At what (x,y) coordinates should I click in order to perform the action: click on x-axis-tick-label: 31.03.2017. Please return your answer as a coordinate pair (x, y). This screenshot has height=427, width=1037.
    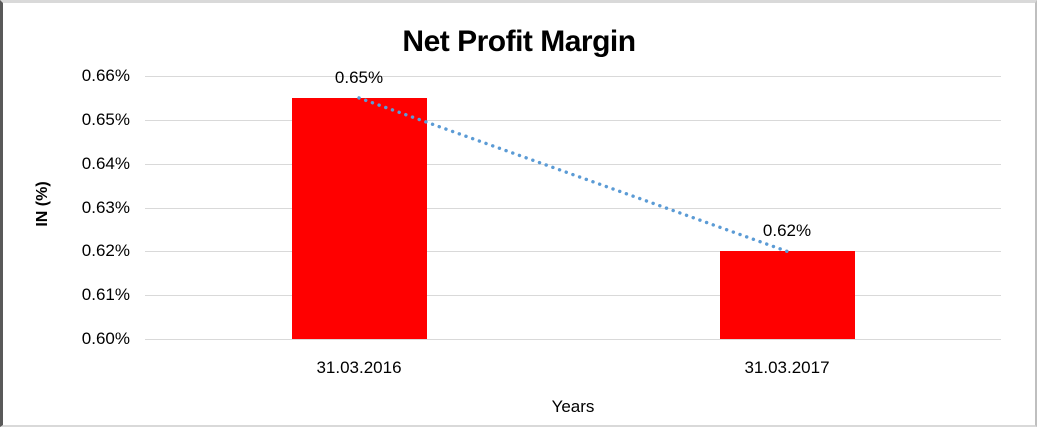
    Looking at the image, I should click on (787, 367).